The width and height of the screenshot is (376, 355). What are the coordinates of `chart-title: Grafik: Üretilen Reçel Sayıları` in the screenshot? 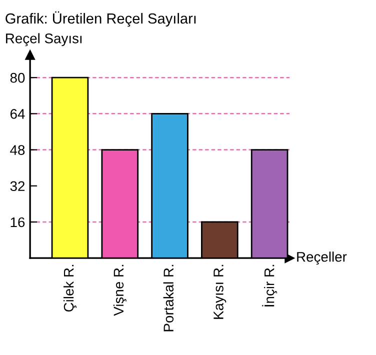 It's located at (101, 19).